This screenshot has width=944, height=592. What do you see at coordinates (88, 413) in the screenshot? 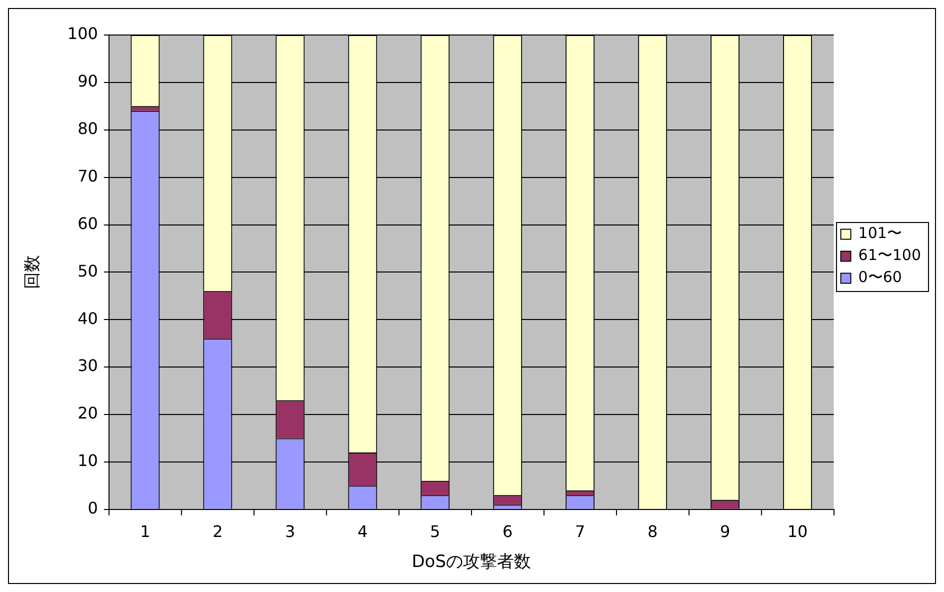
I see `y-tick-label: 20` at bounding box center [88, 413].